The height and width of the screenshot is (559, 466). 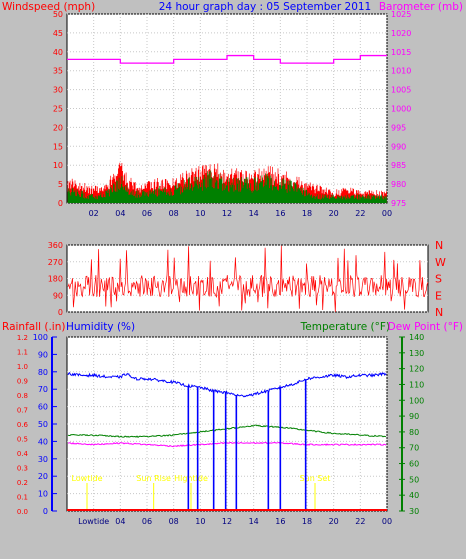 I want to click on barometer-tick-label: 975, so click(x=398, y=203).